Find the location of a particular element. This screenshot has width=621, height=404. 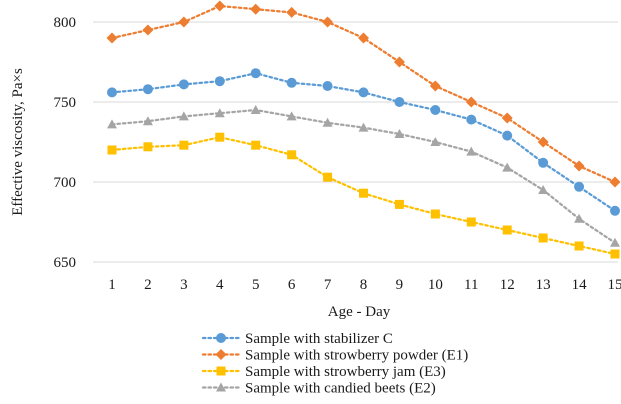

legend-item: Sample with stabilizer C is located at coordinates (297, 339).